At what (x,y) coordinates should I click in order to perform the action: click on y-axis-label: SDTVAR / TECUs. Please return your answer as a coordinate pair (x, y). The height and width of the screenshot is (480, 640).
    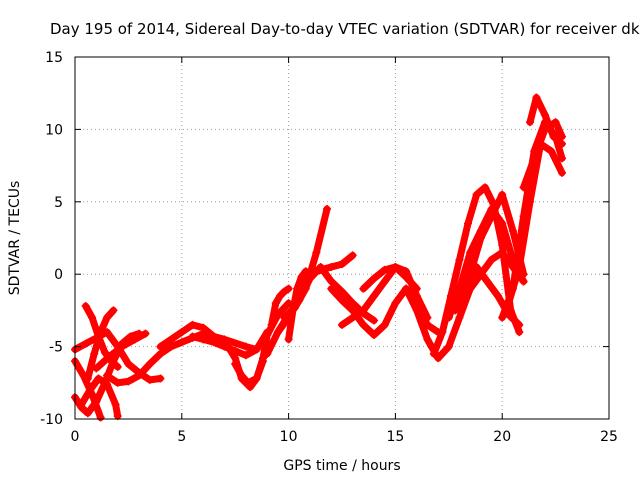
    Looking at the image, I should click on (15, 238).